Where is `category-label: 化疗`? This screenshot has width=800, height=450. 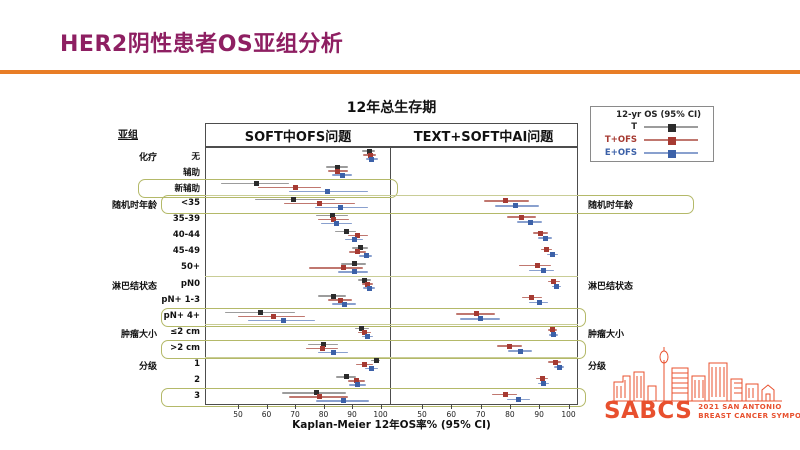 category-label: 化疗 is located at coordinates (147, 157).